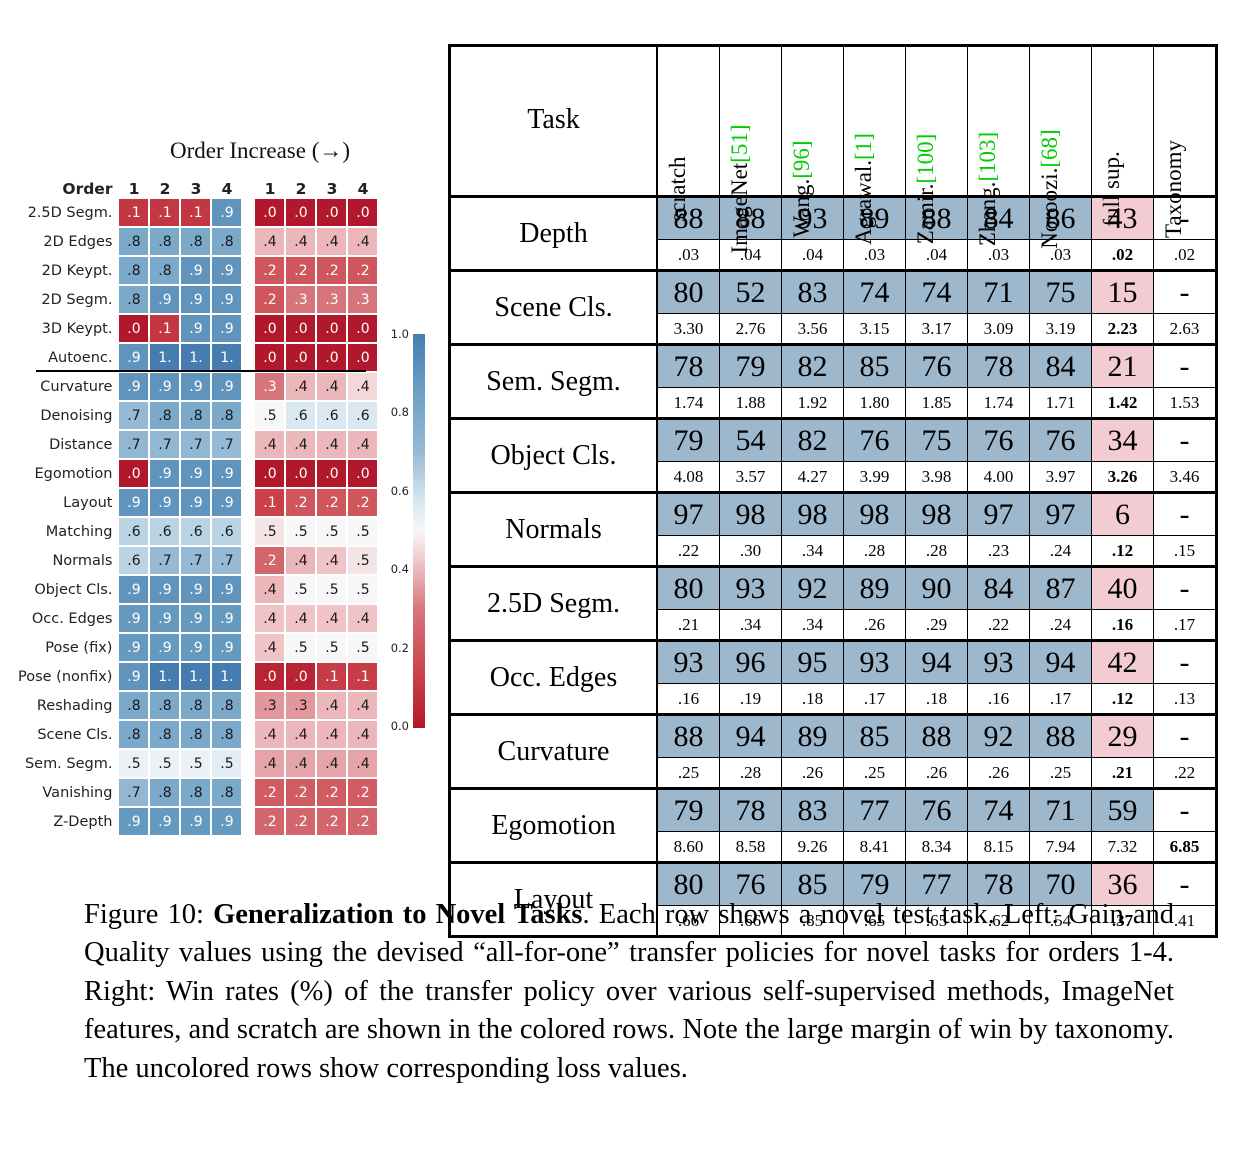  What do you see at coordinates (198, 618) in the screenshot?
I see `heatmap-row: Occ. Edges .9.9.9.9.4.4.4.4` at bounding box center [198, 618].